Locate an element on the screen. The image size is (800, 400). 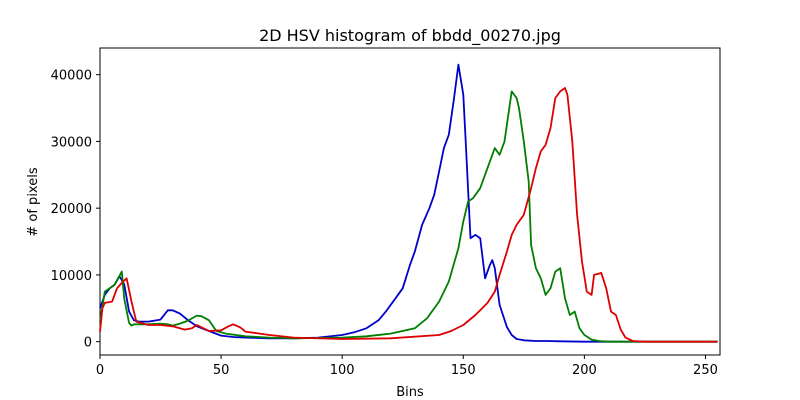
chart-title: 2D HSV histogram of bbdd_00270.jpg is located at coordinates (410, 36).